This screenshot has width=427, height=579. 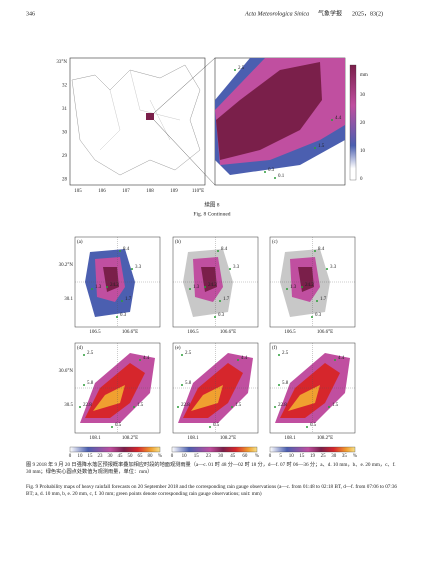 What do you see at coordinates (313, 456) in the screenshot?
I see `colorbar-label: 19` at bounding box center [313, 456].